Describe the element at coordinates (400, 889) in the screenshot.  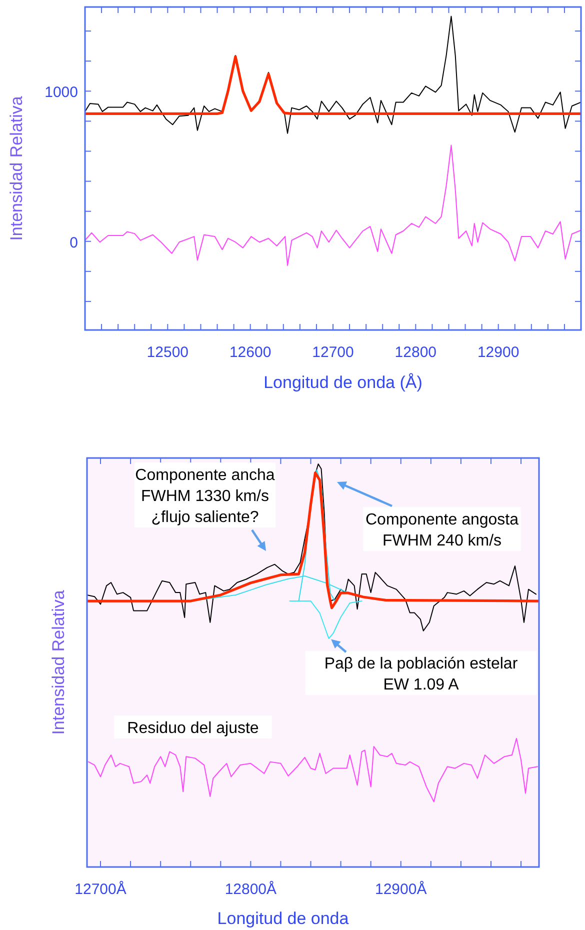
I see `x-tick-label: 12900Å` at that location.